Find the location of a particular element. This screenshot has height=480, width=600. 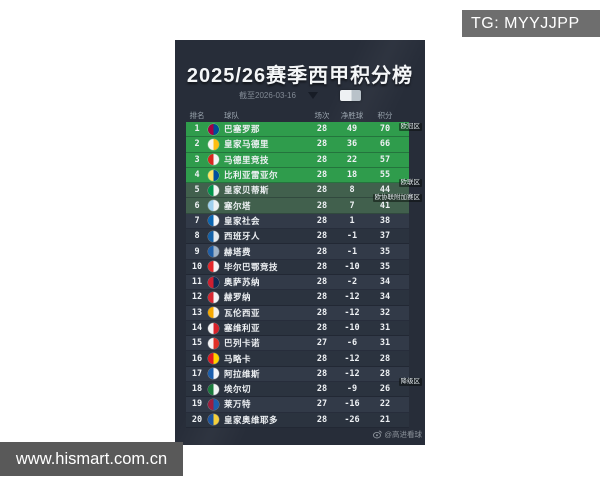

team-name-cell: 皇家贝蒂斯 is located at coordinates (247, 190).